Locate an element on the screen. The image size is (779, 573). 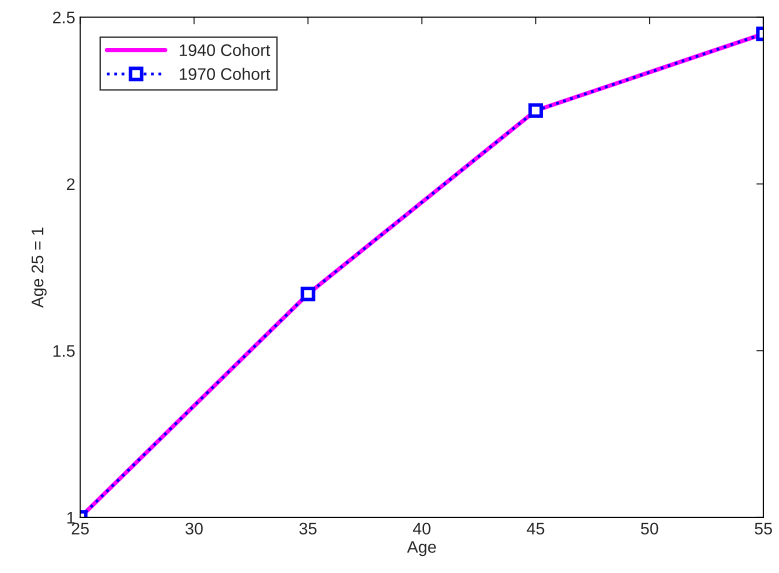
x-tick-label: 40 is located at coordinates (421, 528).